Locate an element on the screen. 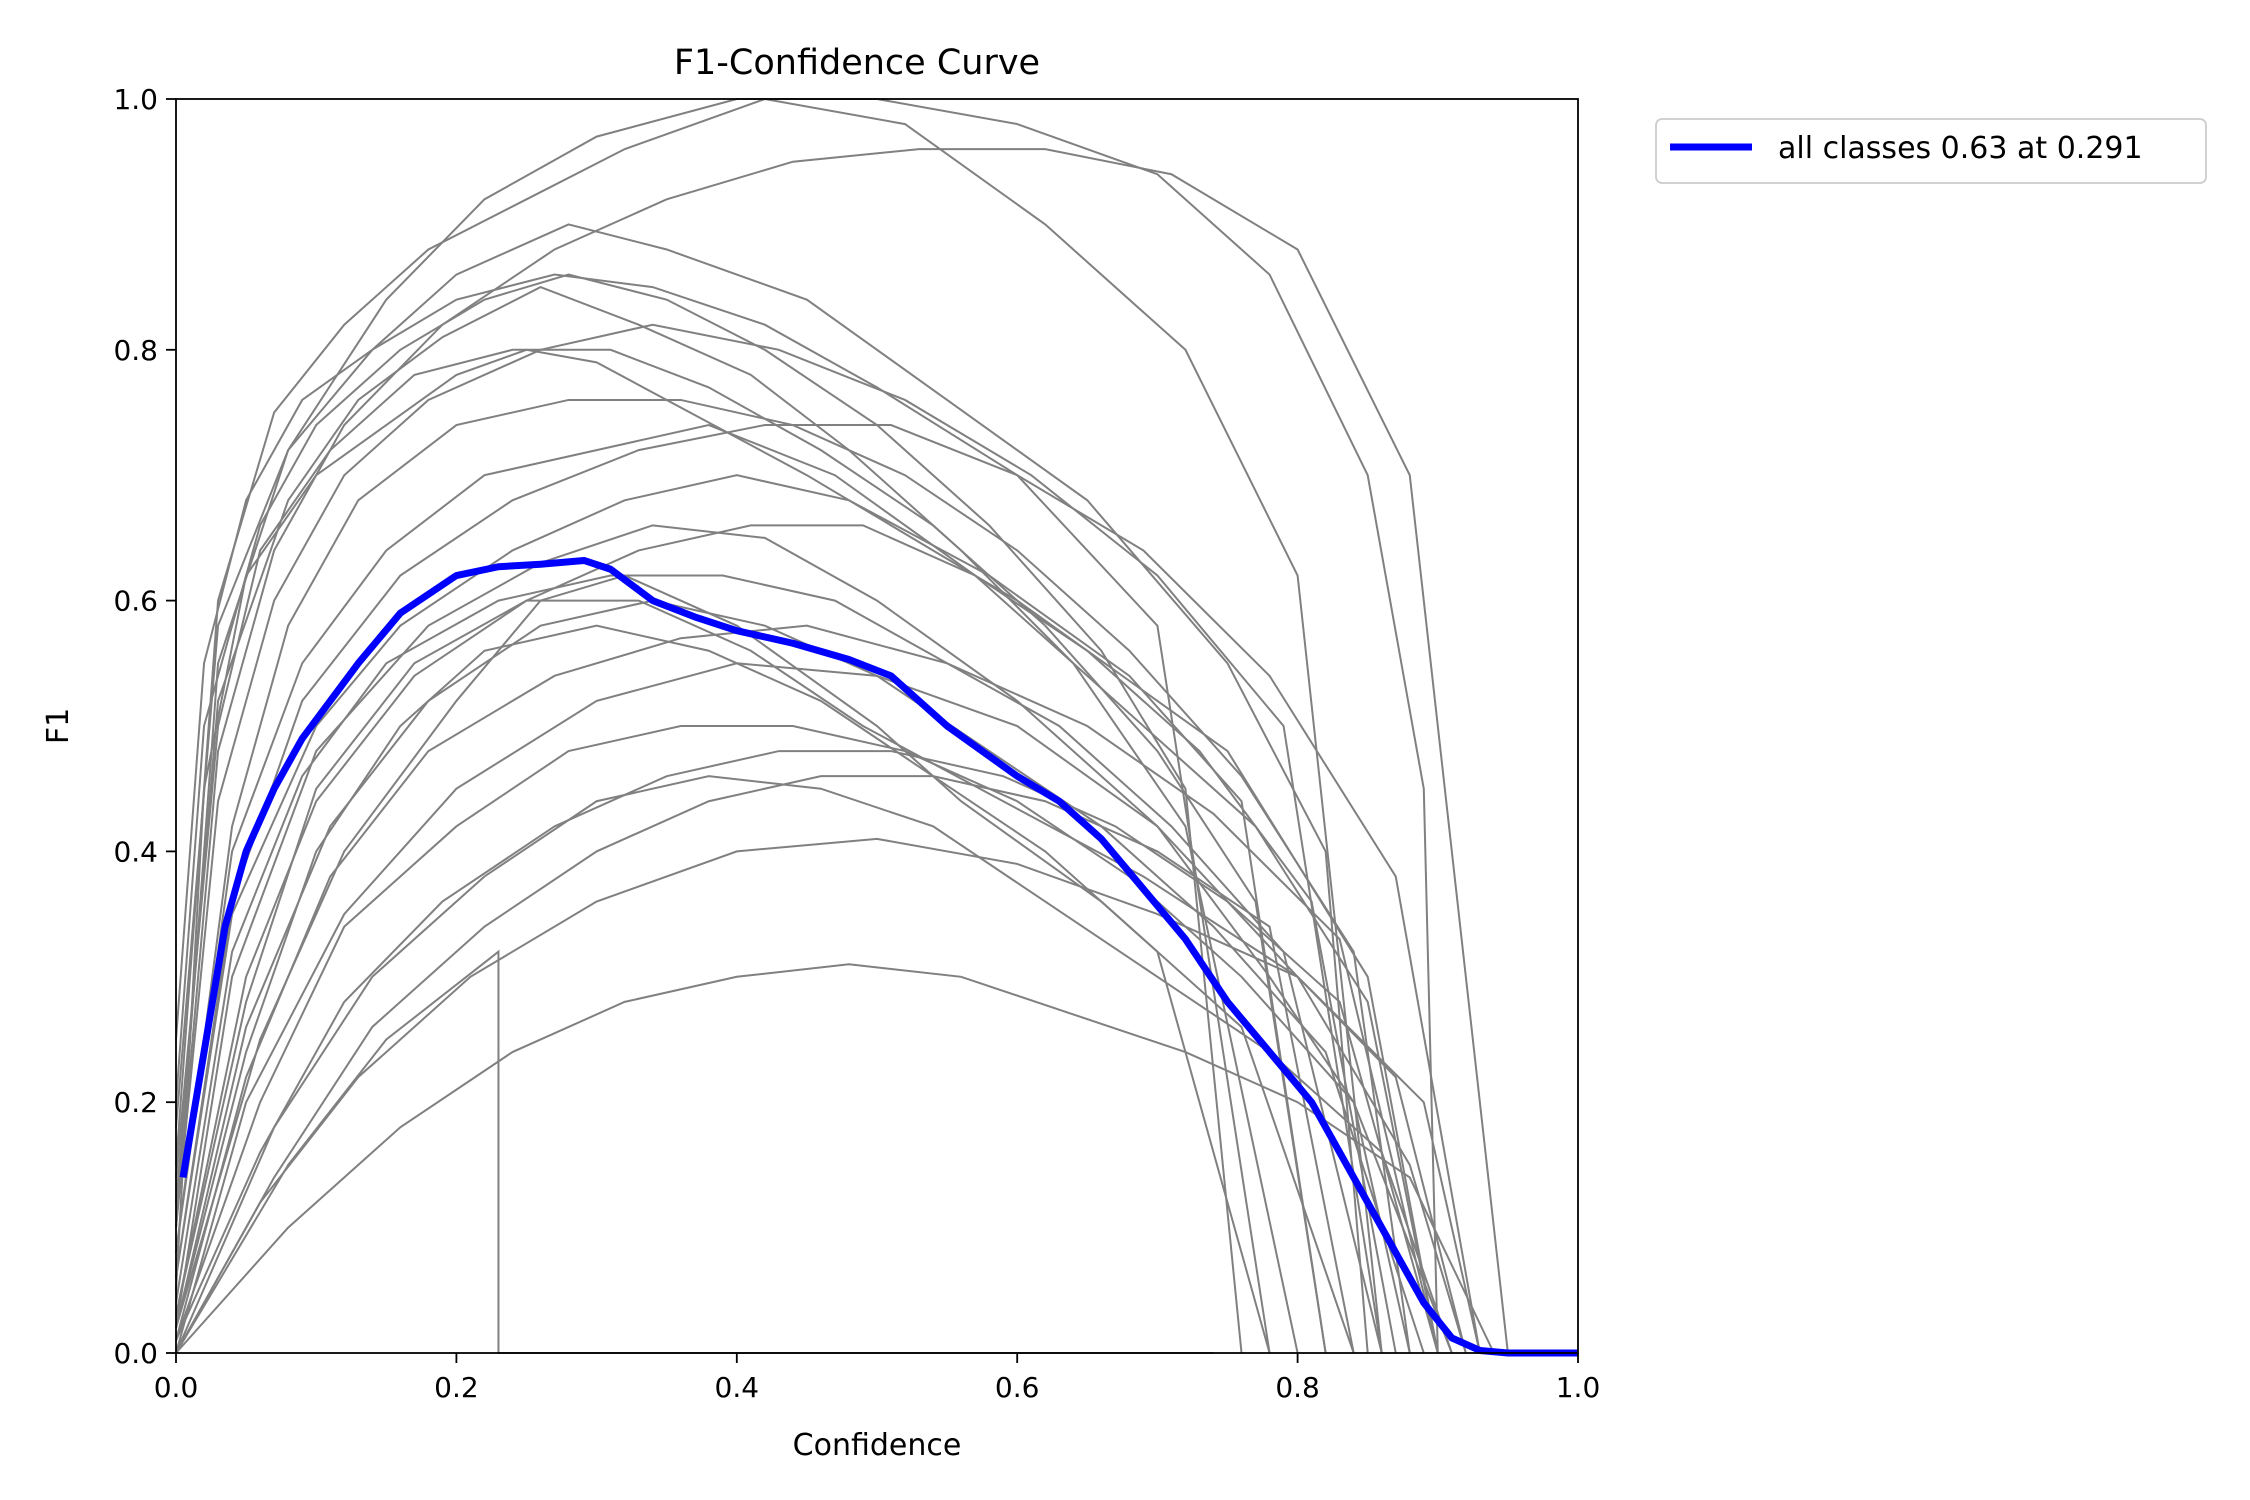  y-tick-label-2: 0.4 is located at coordinates (135, 851).